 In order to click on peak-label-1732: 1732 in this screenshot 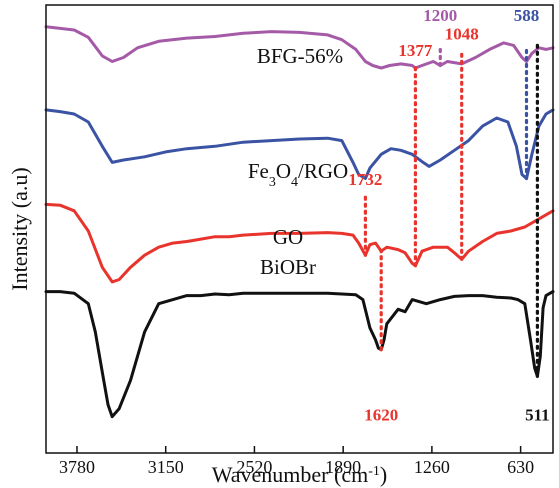, I will do `click(365, 179)`.